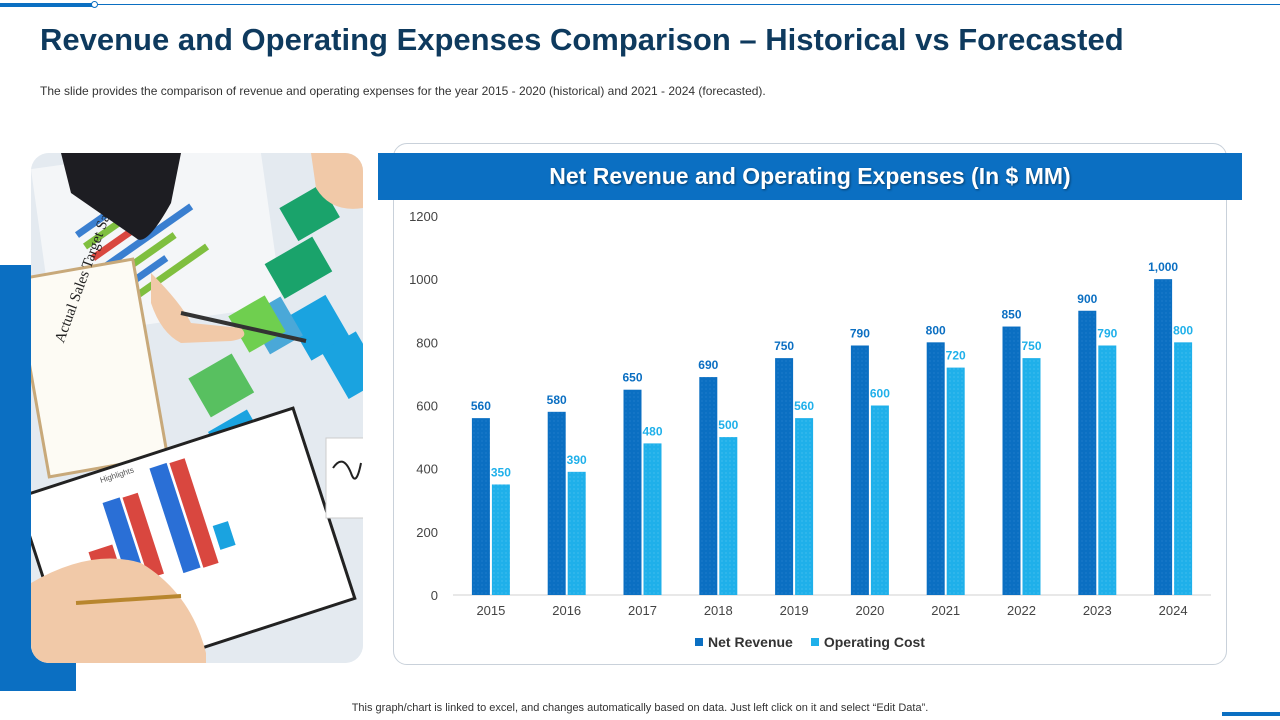 The width and height of the screenshot is (1280, 720). Describe the element at coordinates (1021, 610) in the screenshot. I see `x-tick-label: 2022` at that location.